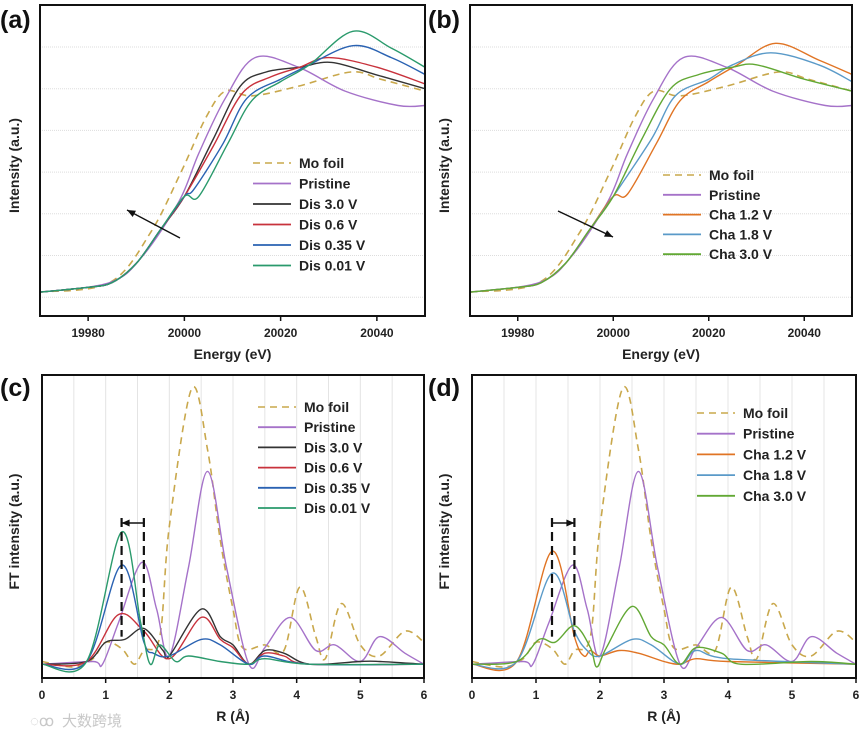 The width and height of the screenshot is (866, 735). I want to click on panel-label: (b), so click(444, 20).